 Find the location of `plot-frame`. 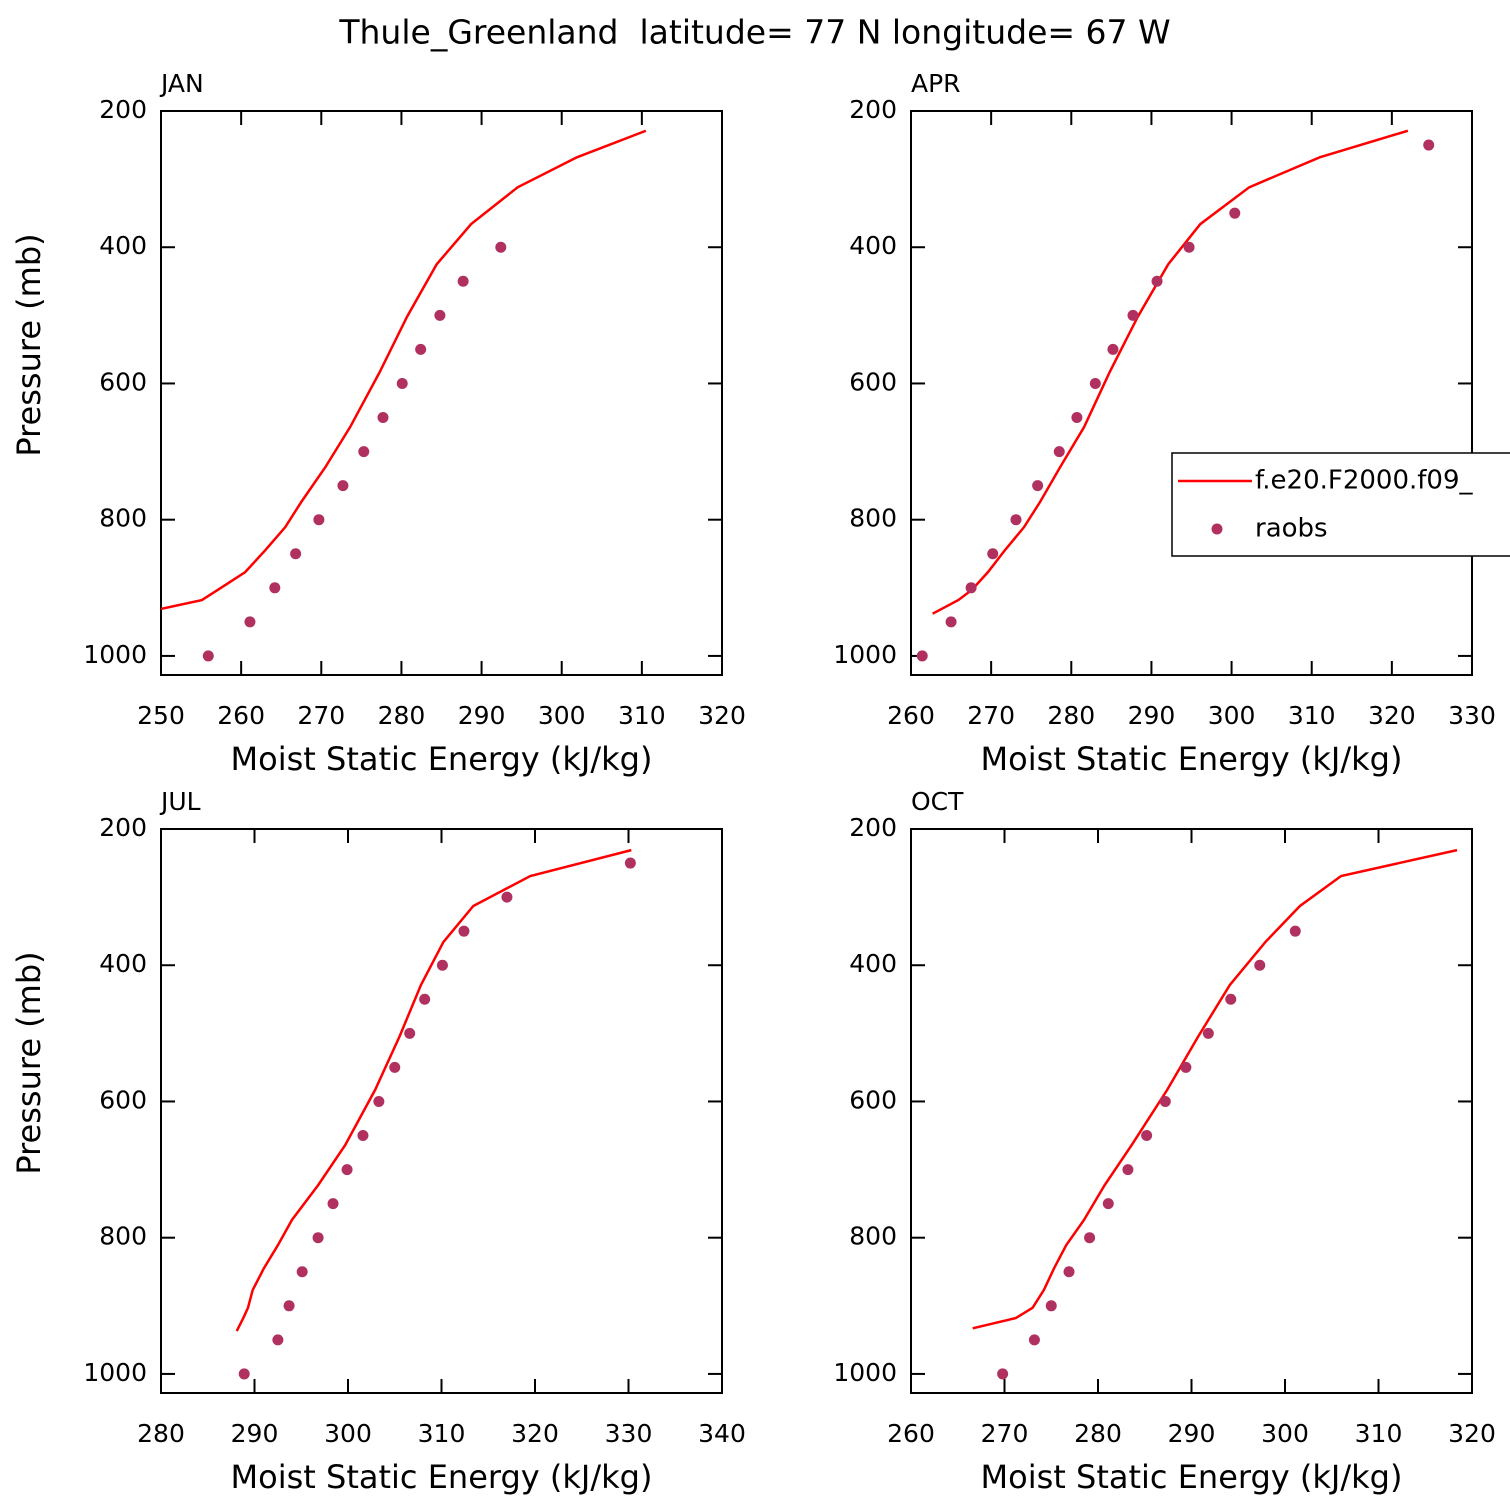

plot-frame is located at coordinates (441, 1111).